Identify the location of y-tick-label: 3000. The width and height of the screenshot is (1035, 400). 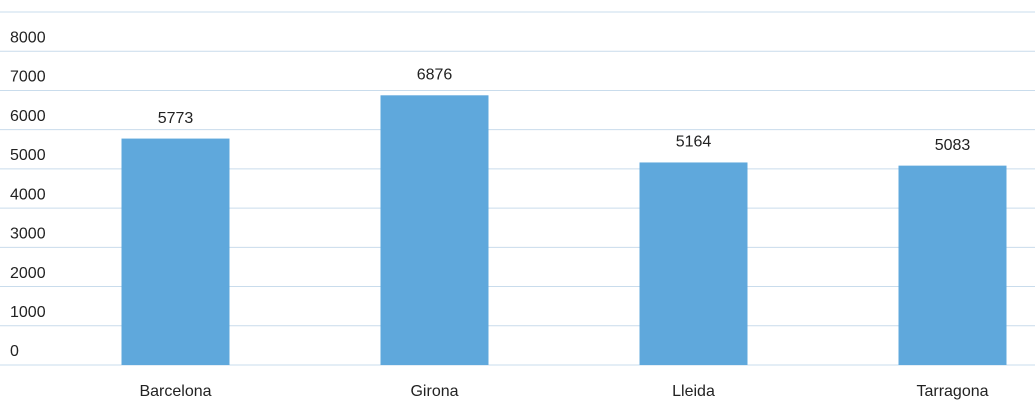
(28, 234).